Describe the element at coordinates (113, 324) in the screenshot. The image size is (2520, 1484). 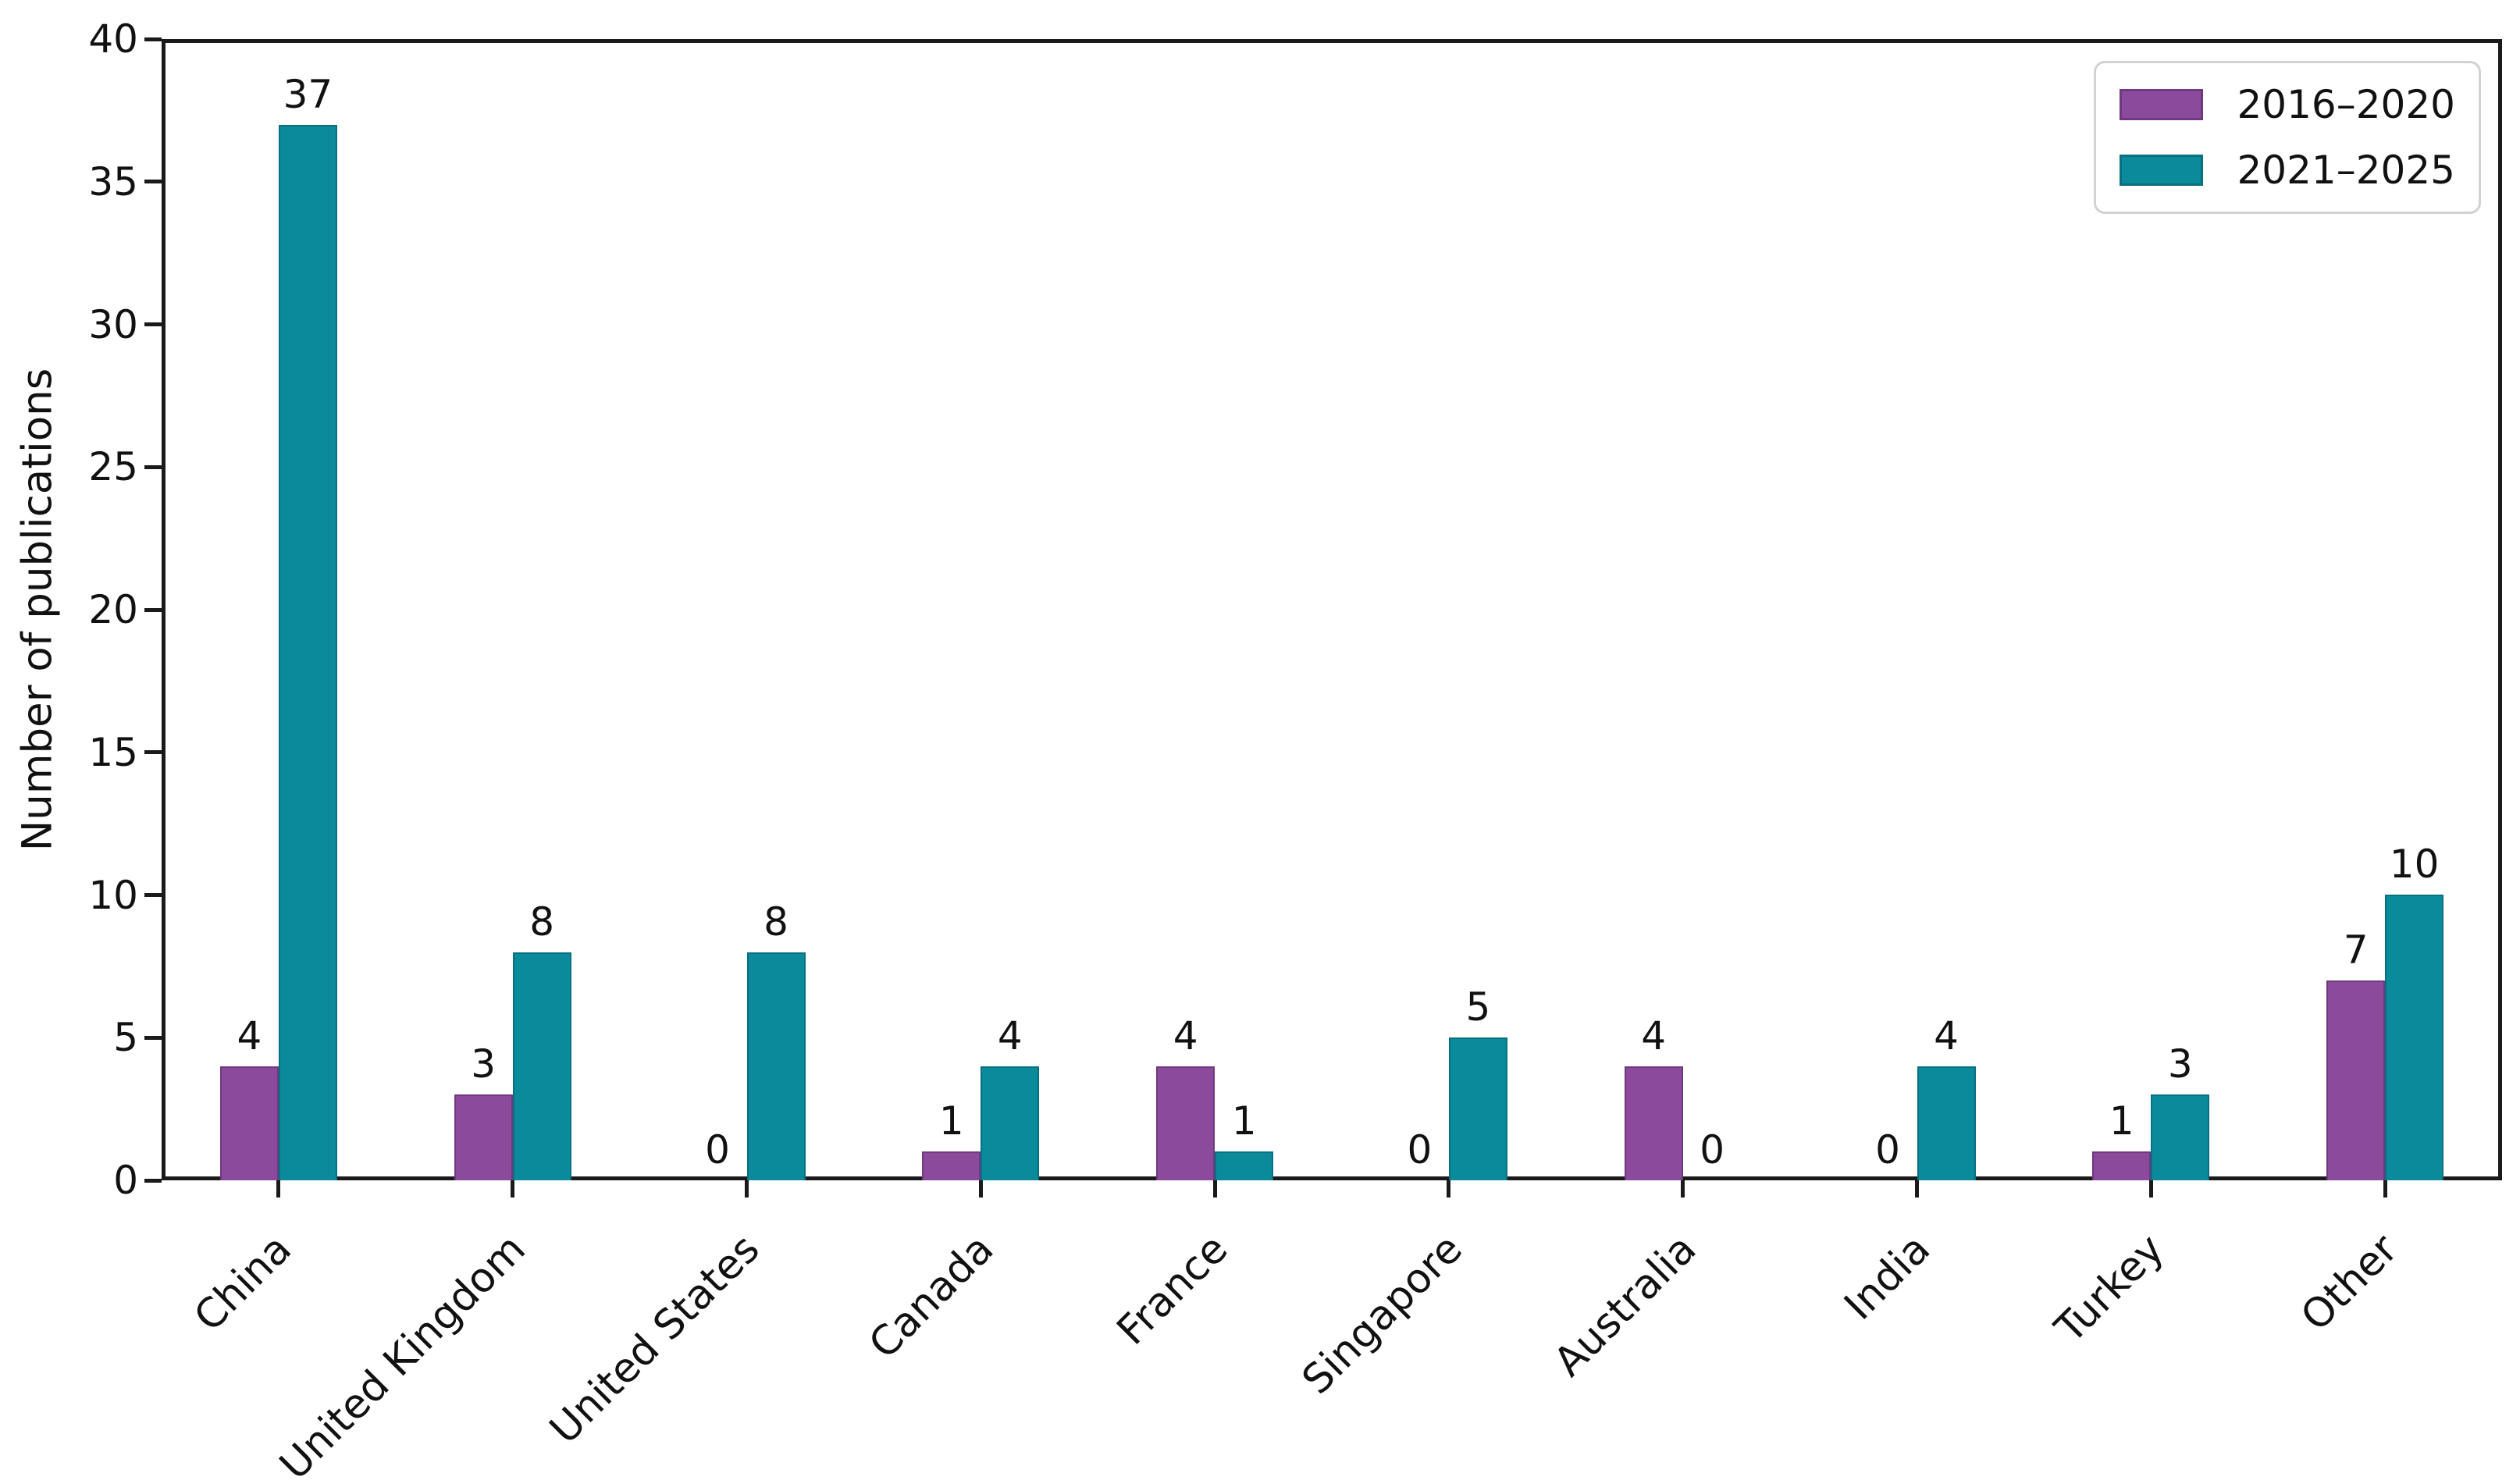
I see `y-tick-label: 30` at that location.